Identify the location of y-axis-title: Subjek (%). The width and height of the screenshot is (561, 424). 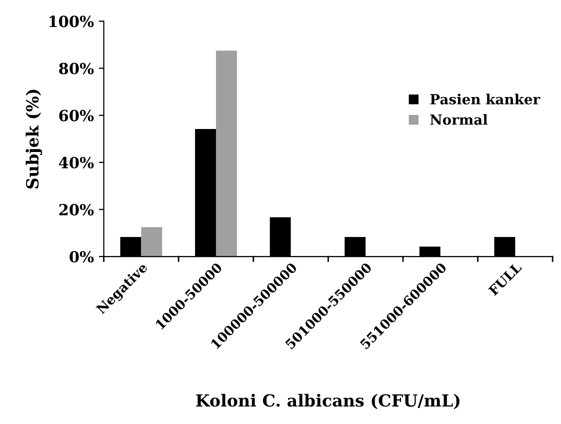
(34, 139).